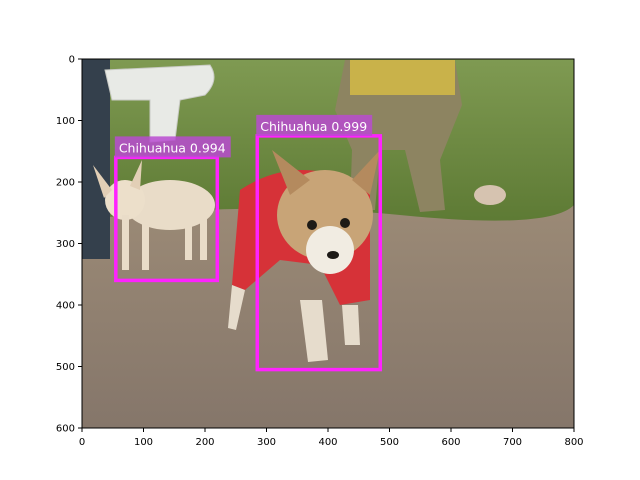  I want to click on person-legs, so click(96, 159).